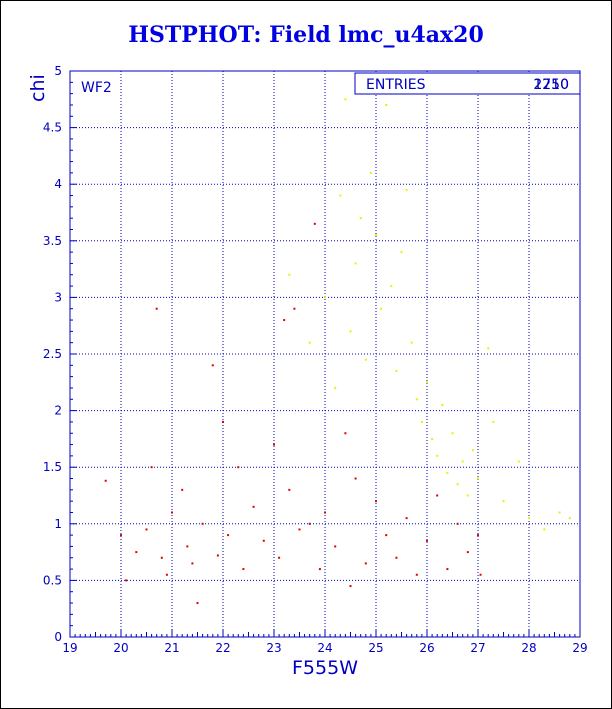 The width and height of the screenshot is (612, 709). What do you see at coordinates (528, 648) in the screenshot?
I see `x-tick-label: 28` at bounding box center [528, 648].